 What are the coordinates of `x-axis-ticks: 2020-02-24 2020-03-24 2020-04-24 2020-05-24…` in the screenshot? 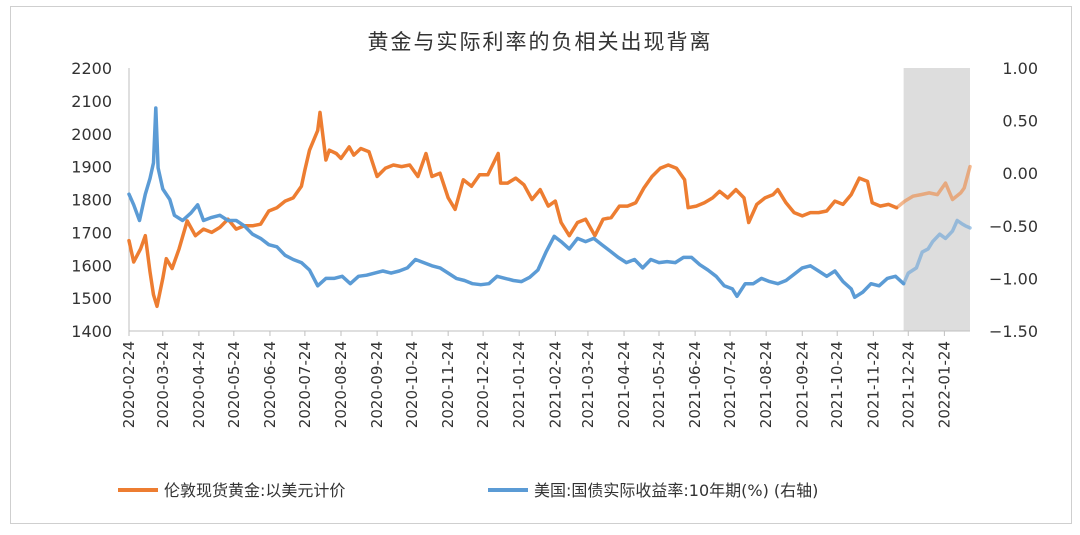 It's located at (536, 379).